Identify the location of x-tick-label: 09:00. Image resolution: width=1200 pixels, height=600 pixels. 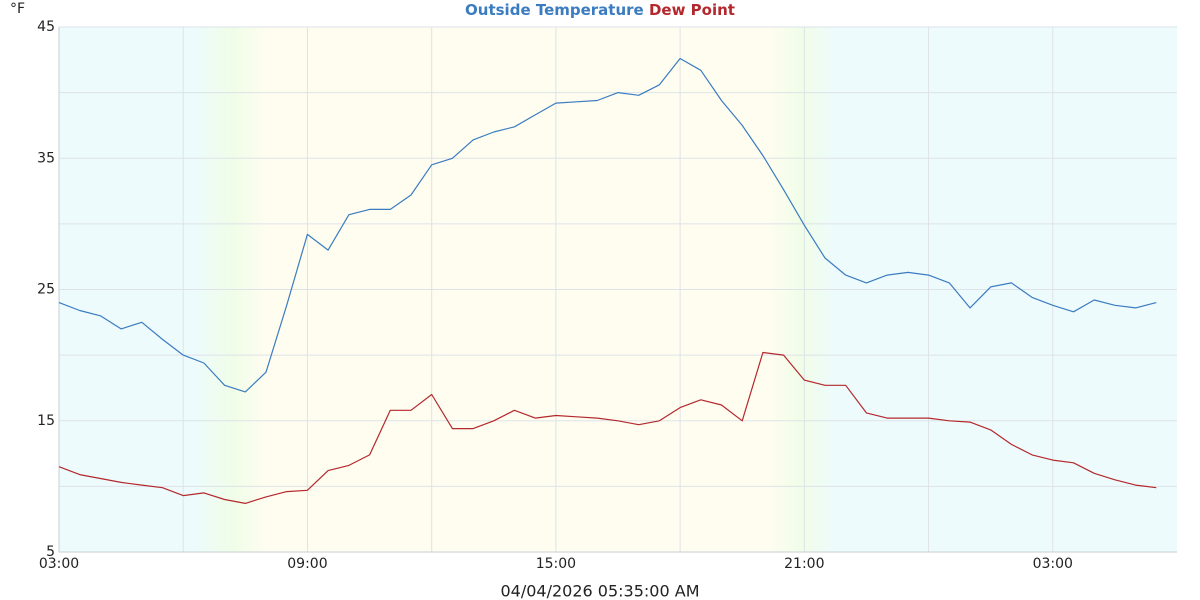
(307, 564).